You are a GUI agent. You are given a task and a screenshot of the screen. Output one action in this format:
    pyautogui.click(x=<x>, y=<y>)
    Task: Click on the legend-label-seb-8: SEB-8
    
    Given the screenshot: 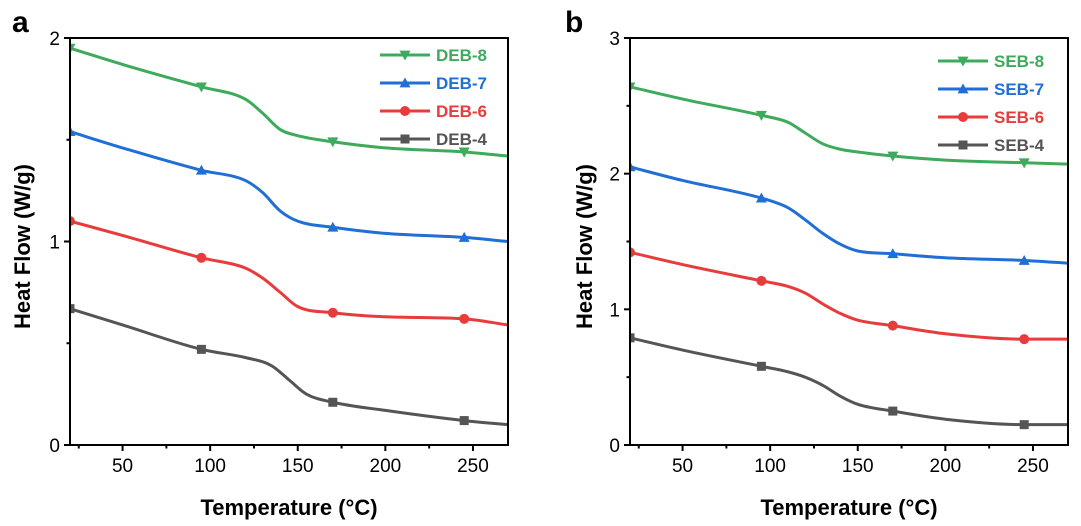 What is the action you would take?
    pyautogui.click(x=1019, y=61)
    